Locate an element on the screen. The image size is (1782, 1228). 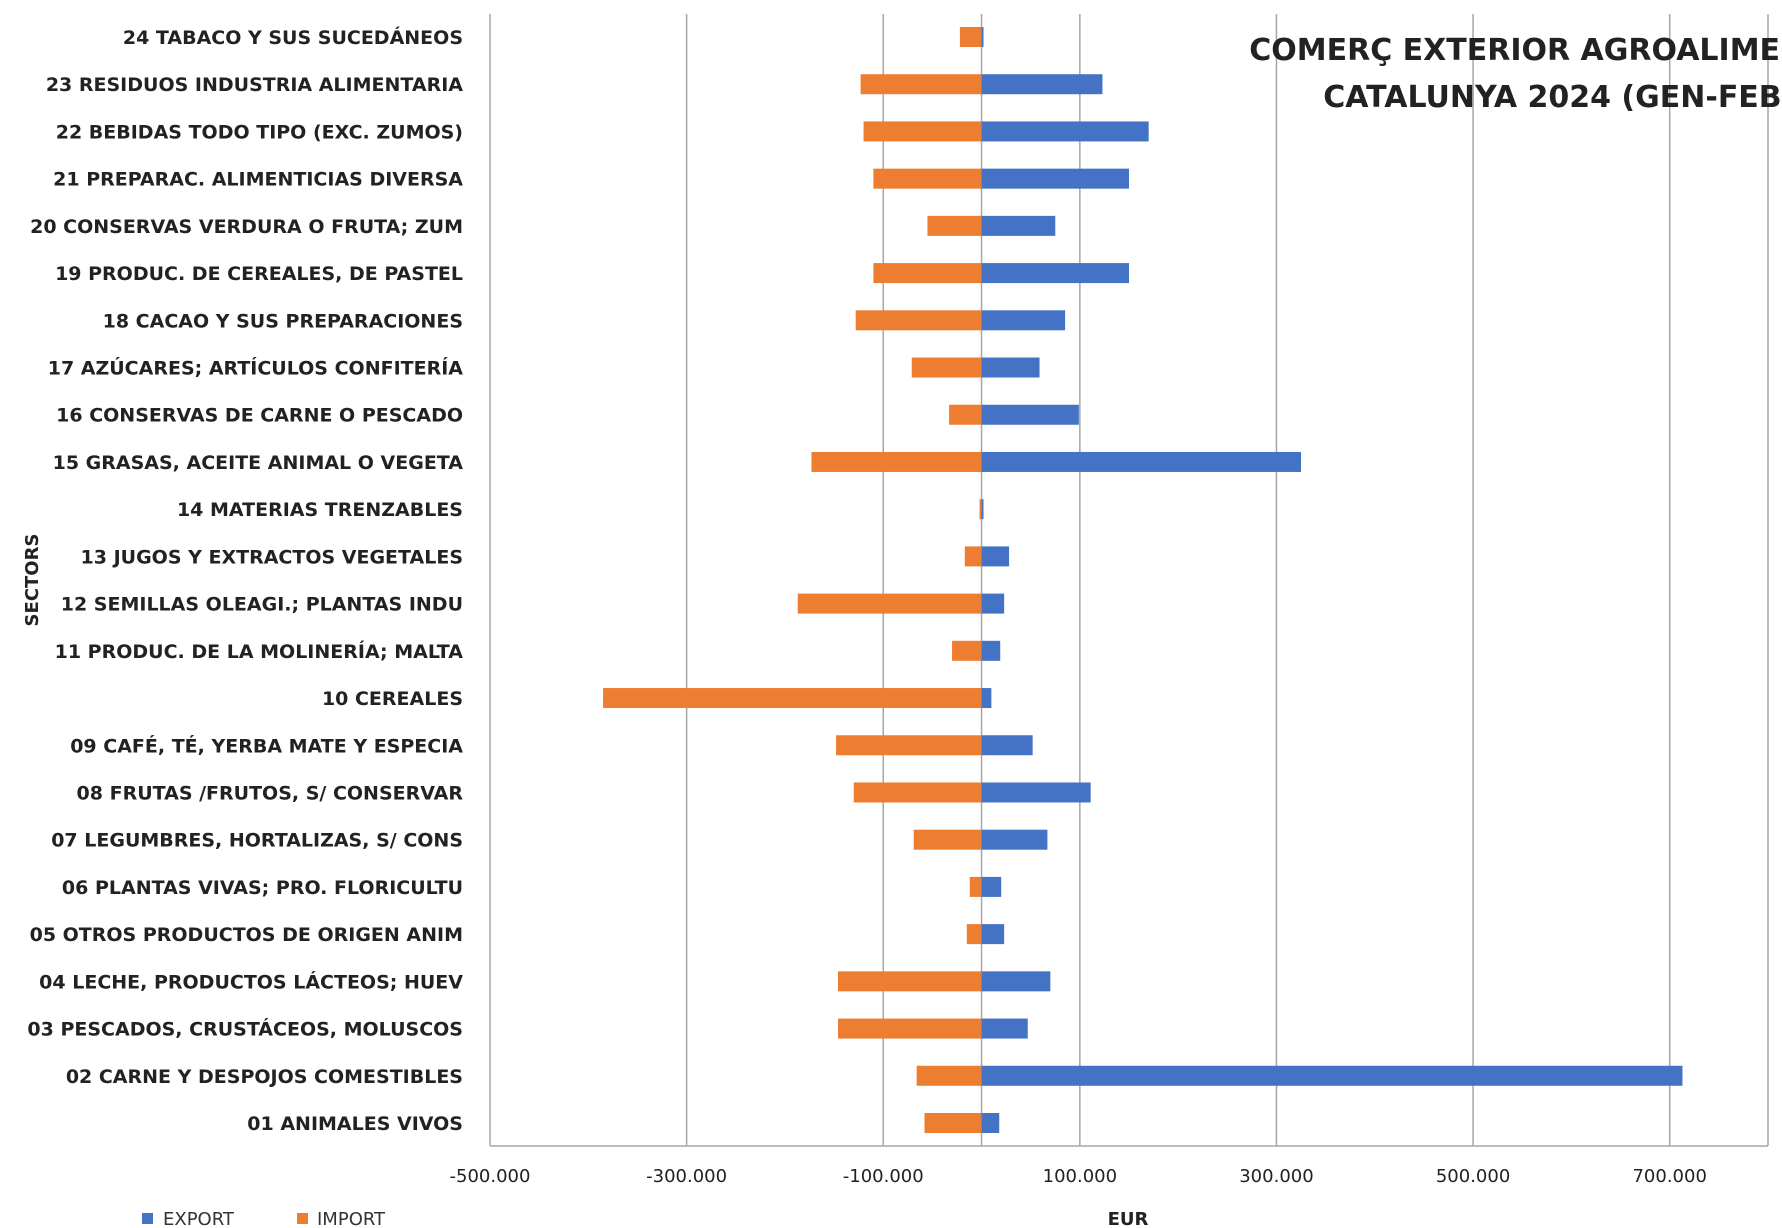
legend-import-swatch is located at coordinates (302, 1218).